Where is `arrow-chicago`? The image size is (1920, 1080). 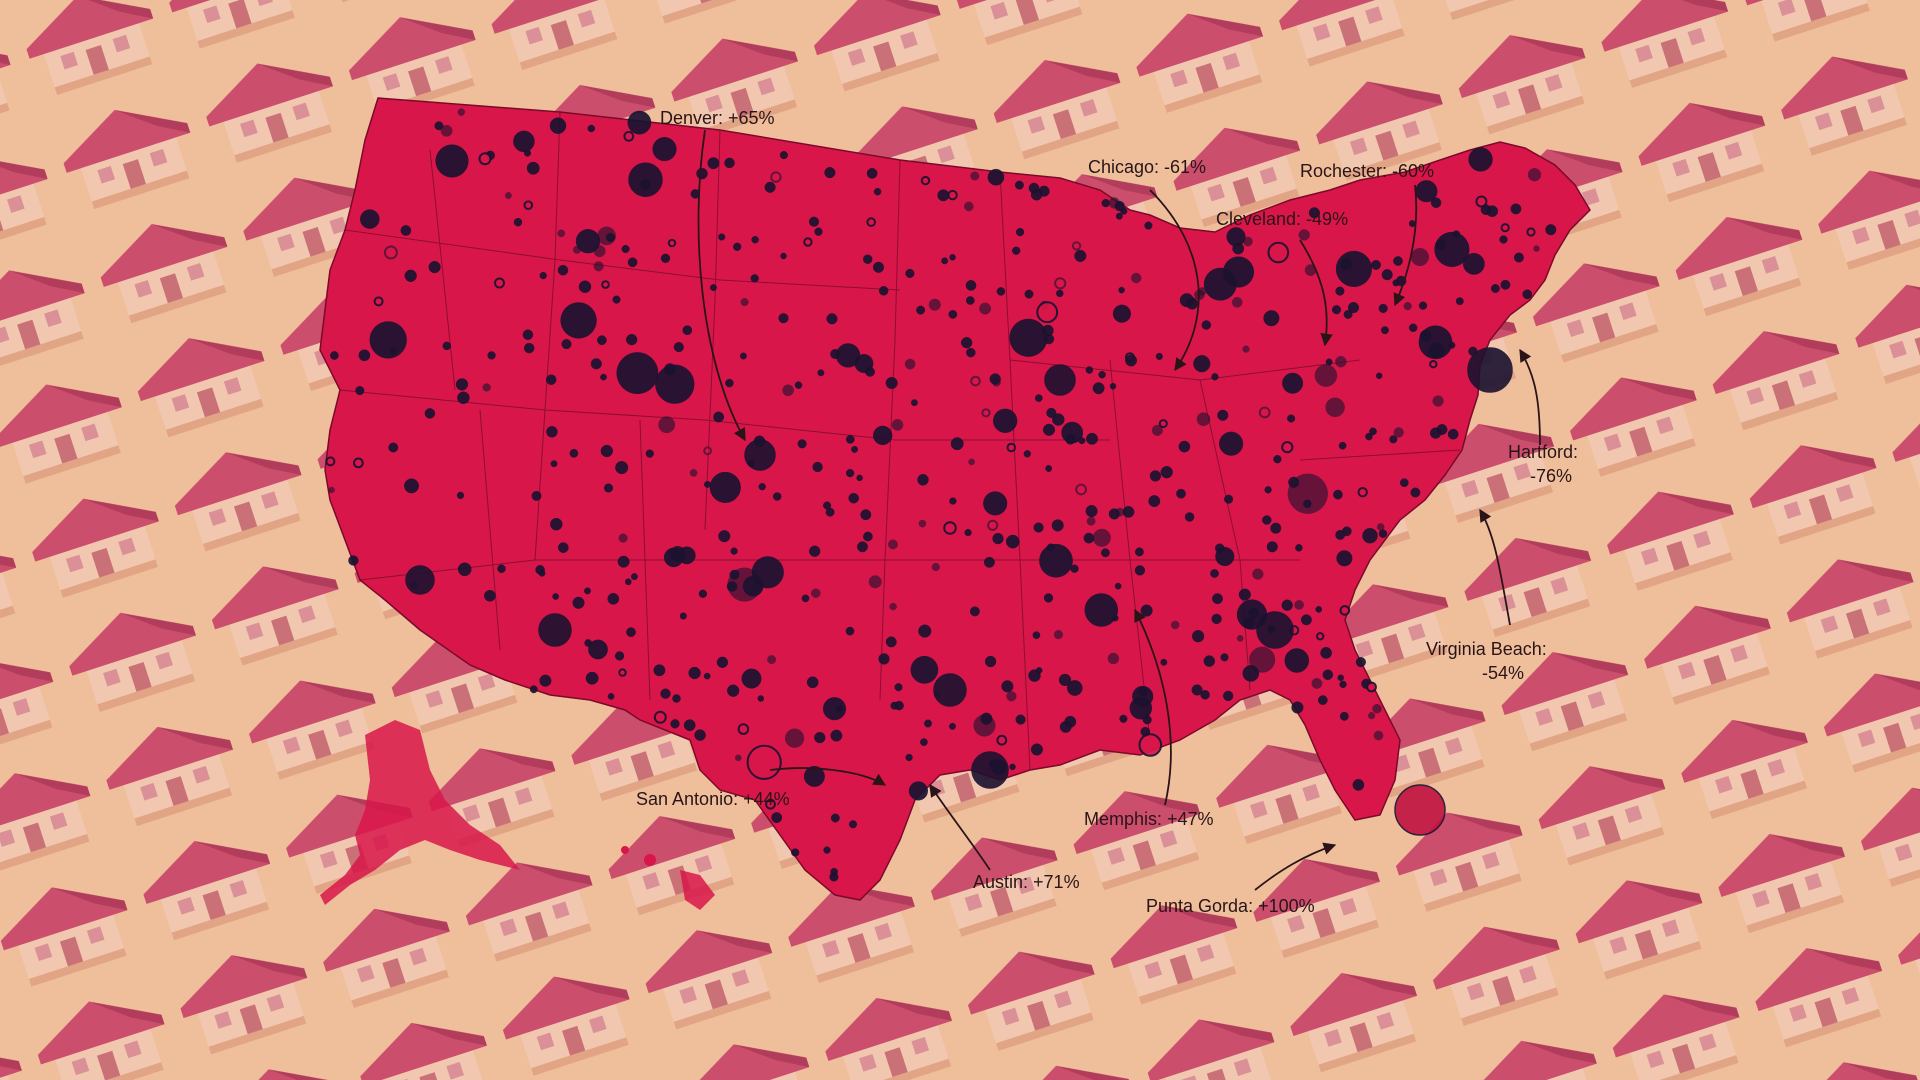
arrow-chicago is located at coordinates (1174, 280).